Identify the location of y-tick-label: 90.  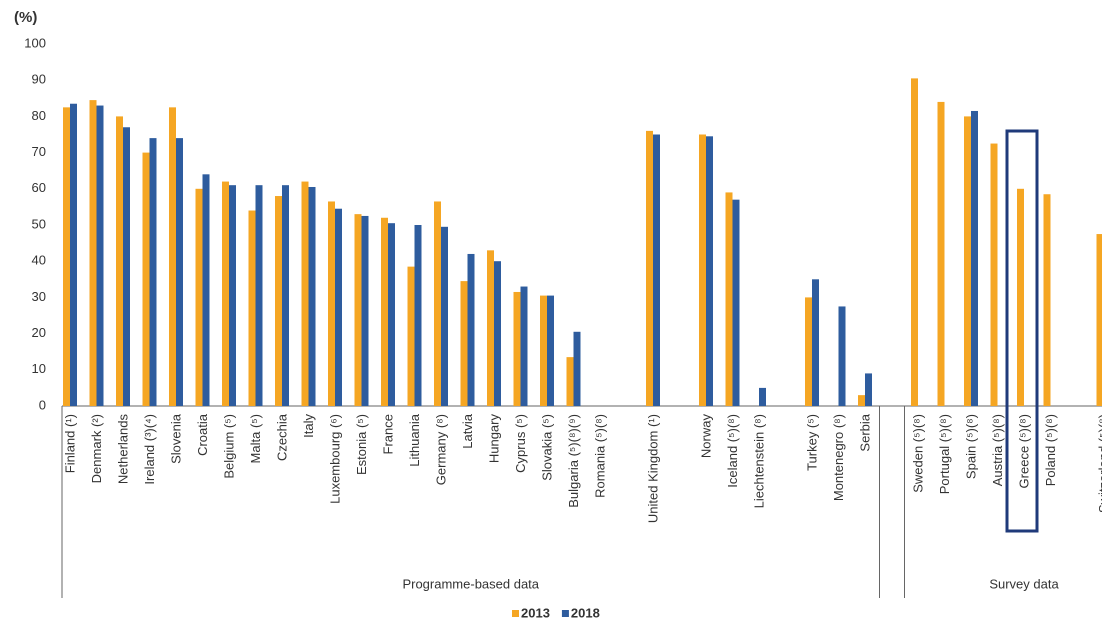
(39, 79).